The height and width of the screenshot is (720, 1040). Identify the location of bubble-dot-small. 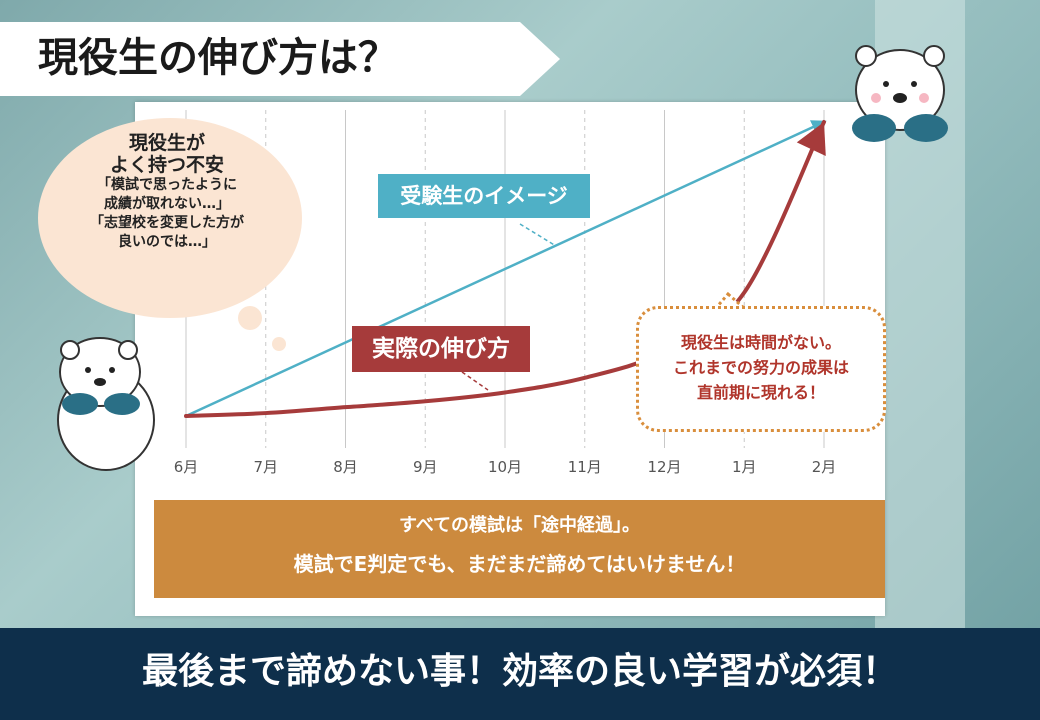
(279, 344).